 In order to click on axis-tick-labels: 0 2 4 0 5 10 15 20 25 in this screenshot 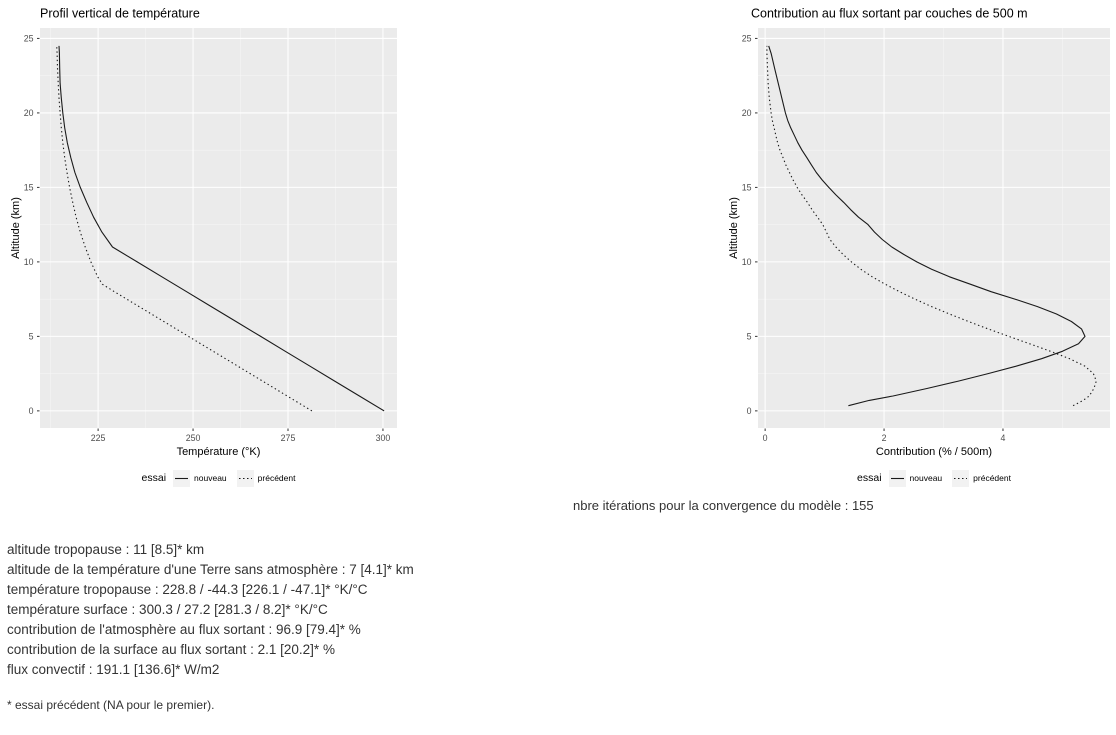, I will do `click(874, 238)`.